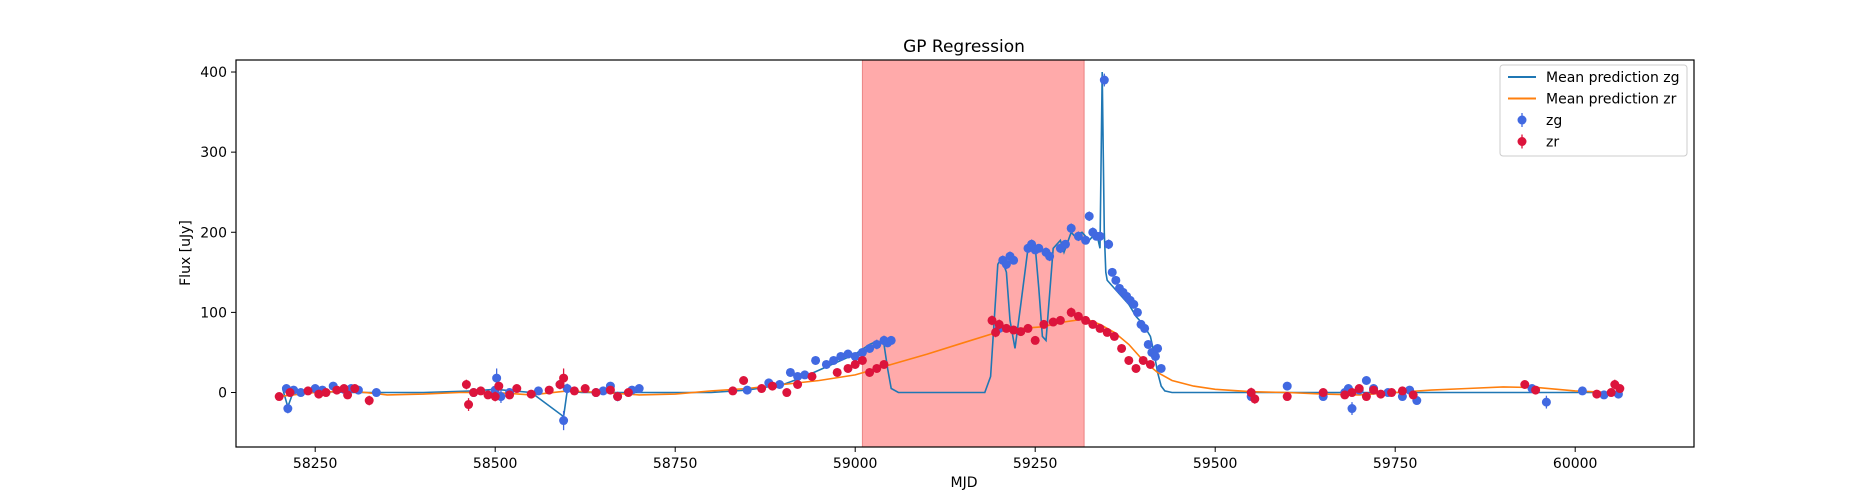 Image resolution: width=1875 pixels, height=500 pixels. What do you see at coordinates (222, 394) in the screenshot?
I see `y-tick-label: 0` at bounding box center [222, 394].